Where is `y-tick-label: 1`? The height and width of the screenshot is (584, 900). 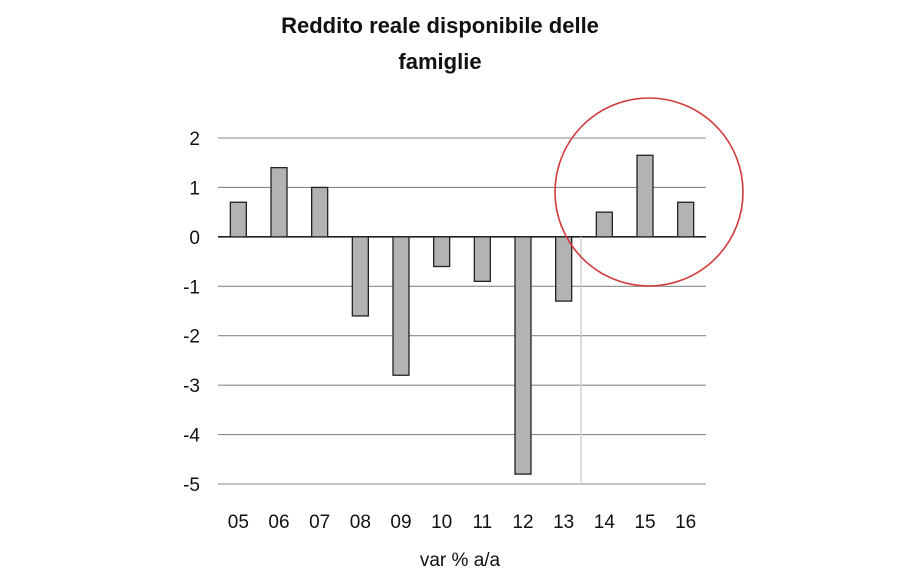 y-tick-label: 1 is located at coordinates (194, 188).